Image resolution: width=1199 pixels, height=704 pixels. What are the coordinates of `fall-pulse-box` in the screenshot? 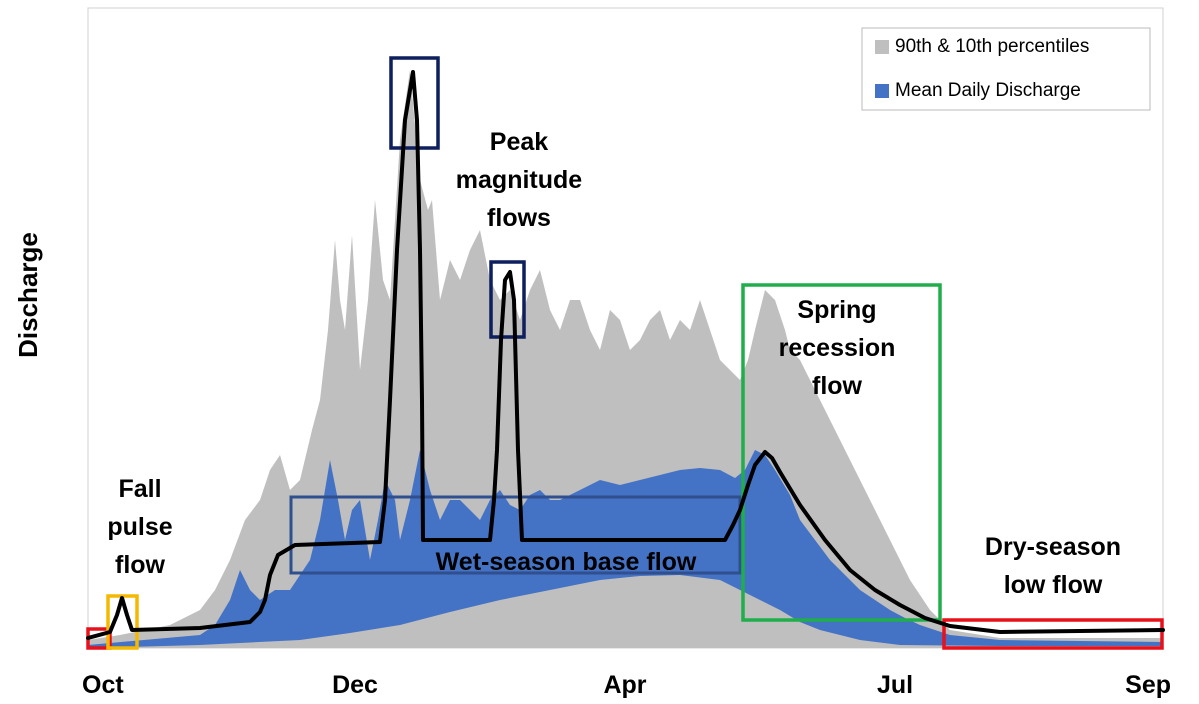 It's located at (122, 622).